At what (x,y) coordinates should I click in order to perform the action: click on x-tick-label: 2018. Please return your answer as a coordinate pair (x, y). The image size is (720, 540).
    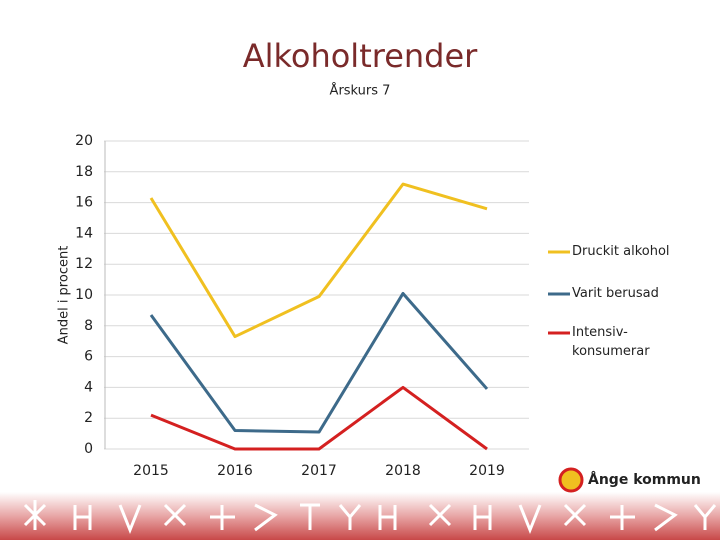
    Looking at the image, I should click on (403, 471).